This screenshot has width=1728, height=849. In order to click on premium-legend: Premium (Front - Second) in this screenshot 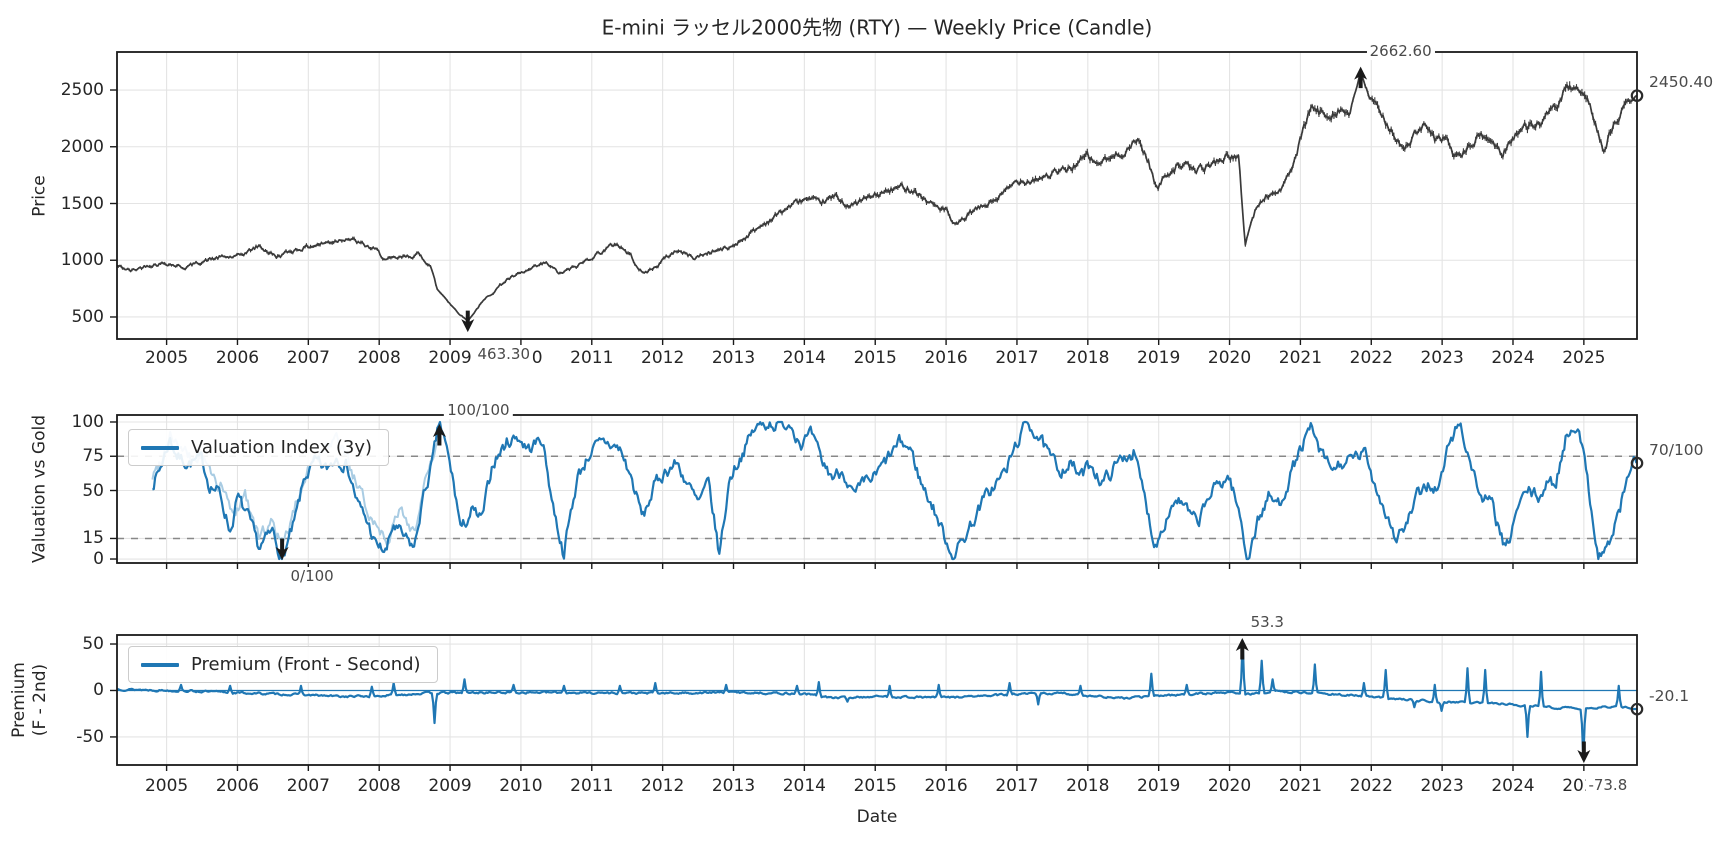, I will do `click(283, 664)`.